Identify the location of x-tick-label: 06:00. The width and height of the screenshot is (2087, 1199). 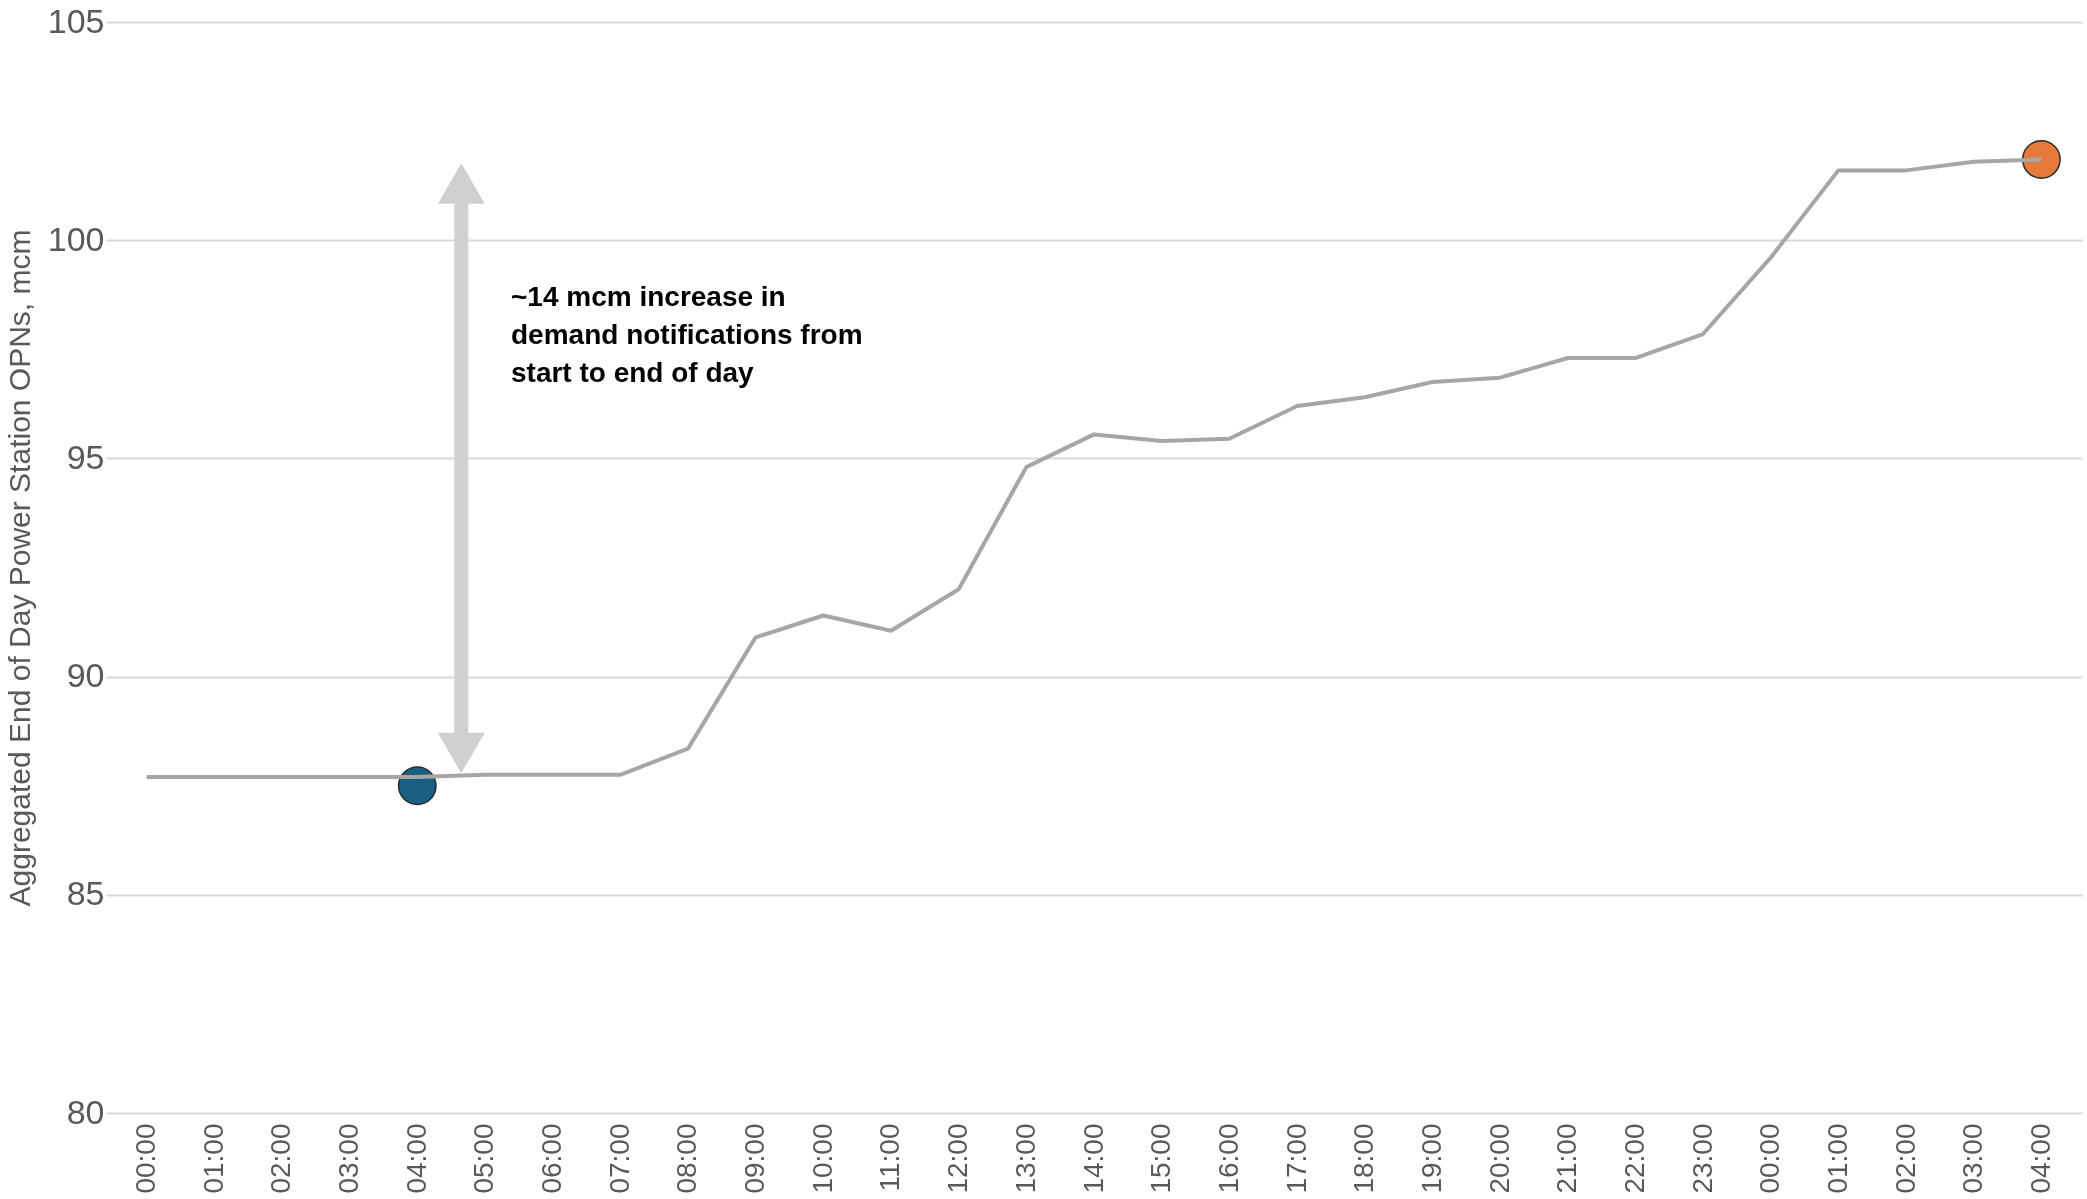
(552, 1158).